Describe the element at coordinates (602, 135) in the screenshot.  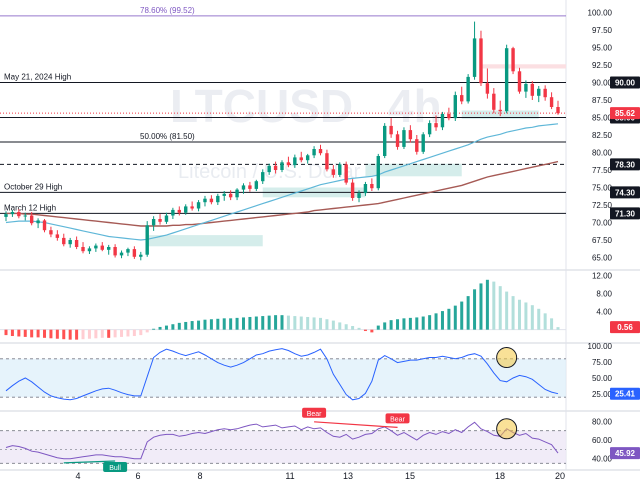
I see `axis-tick-label: 82.50` at that location.